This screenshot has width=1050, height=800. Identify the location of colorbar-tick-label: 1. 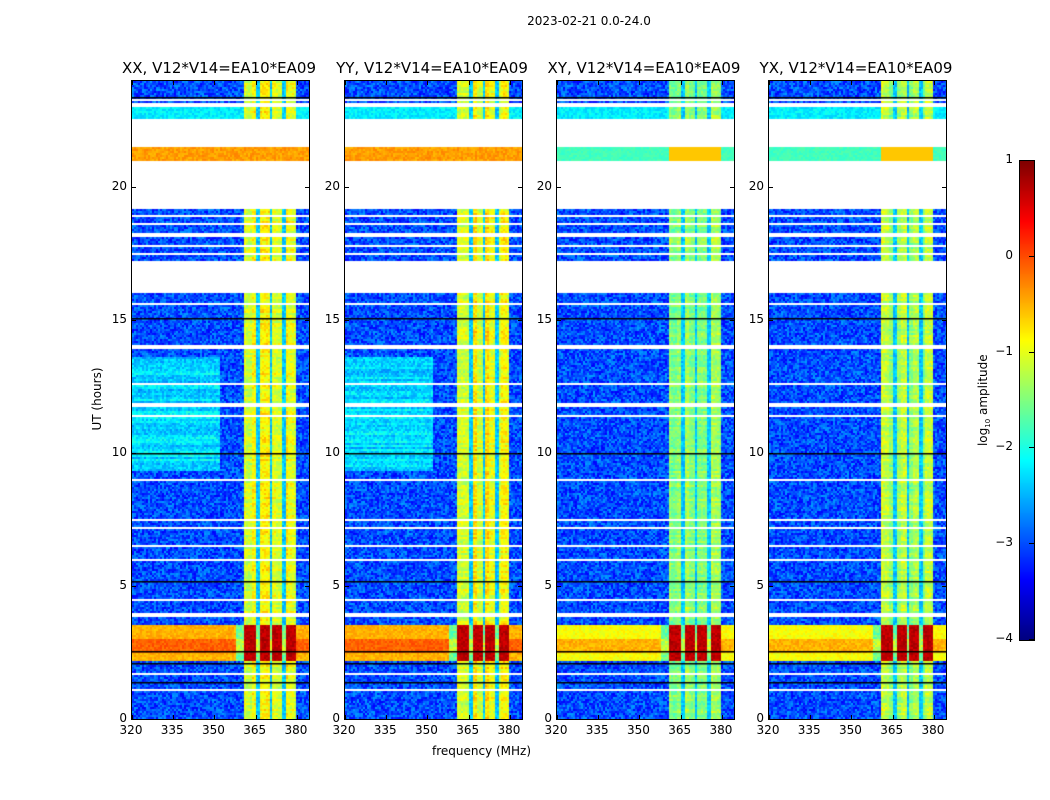
(1009, 159).